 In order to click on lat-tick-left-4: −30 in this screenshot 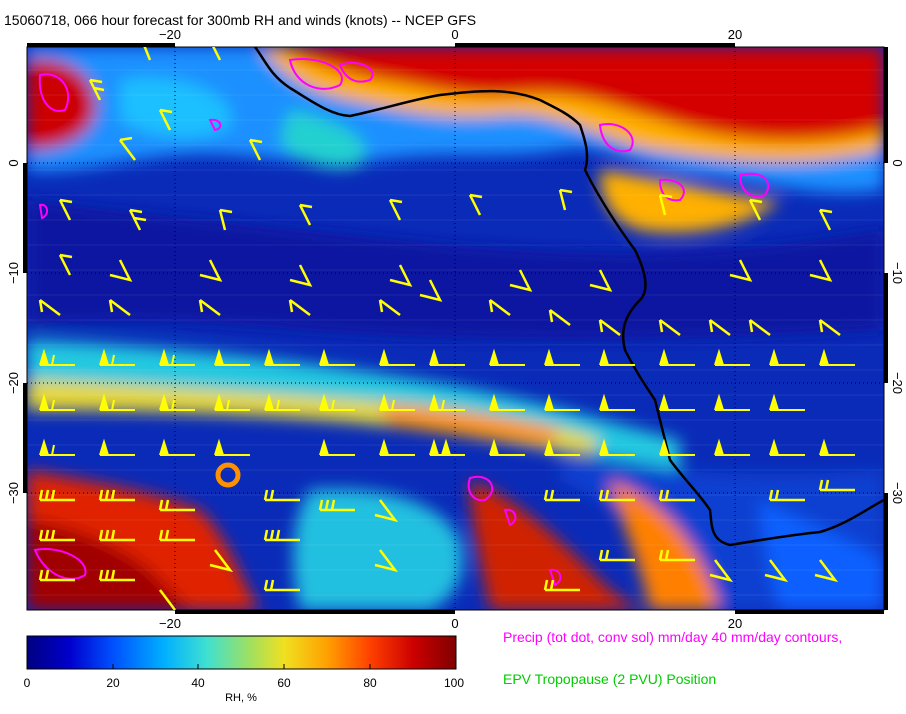, I will do `click(13, 493)`.